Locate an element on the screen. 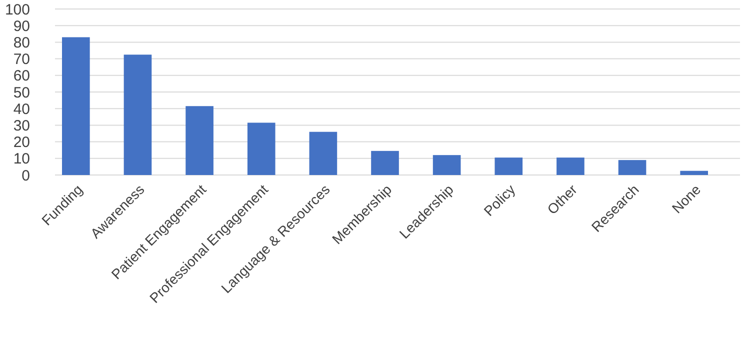  y-tick-label: 80 is located at coordinates (21, 43).